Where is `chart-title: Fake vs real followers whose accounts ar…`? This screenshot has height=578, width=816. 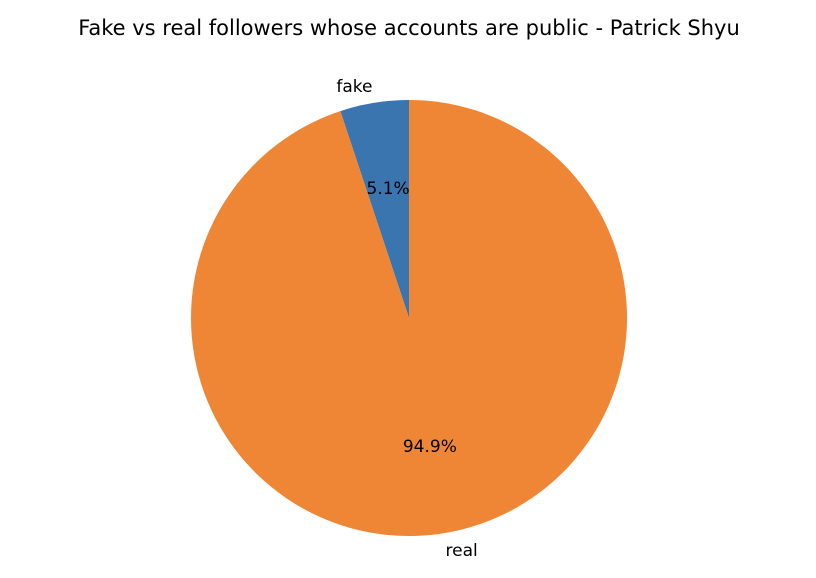
chart-title: Fake vs real followers whose accounts ar… is located at coordinates (409, 28).